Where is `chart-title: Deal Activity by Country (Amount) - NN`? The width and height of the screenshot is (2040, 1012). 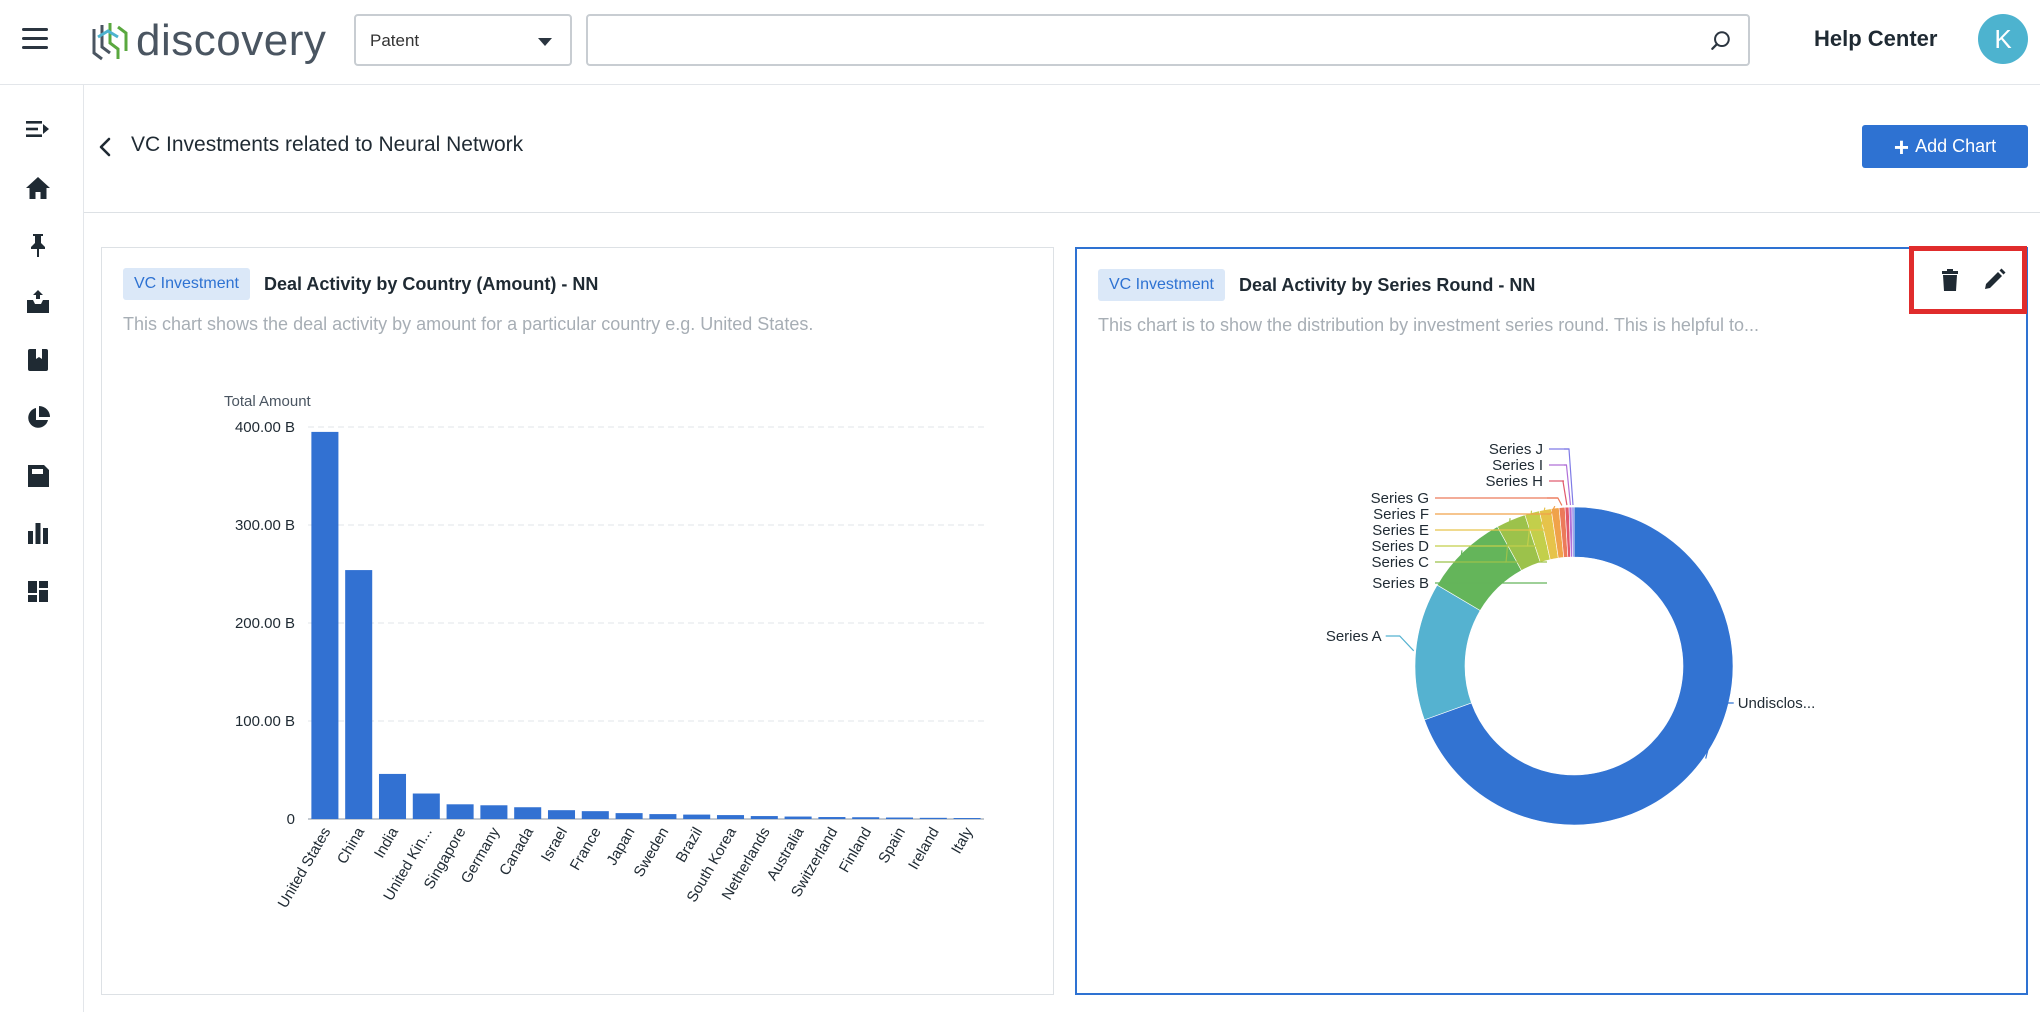 chart-title: Deal Activity by Country (Amount) - NN is located at coordinates (431, 284).